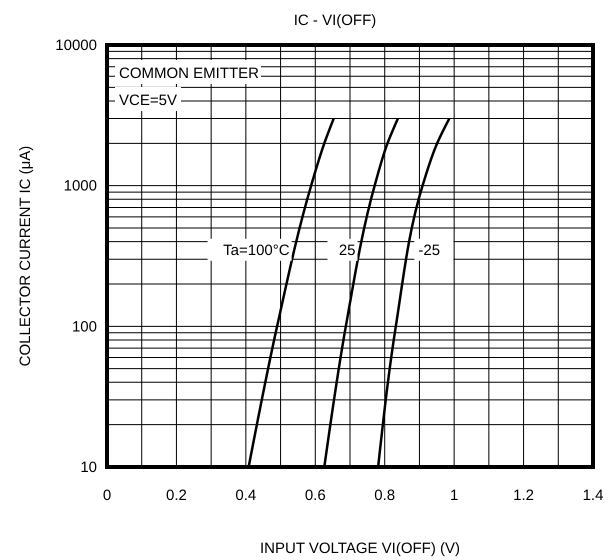  Describe the element at coordinates (25, 256) in the screenshot. I see `y-axis-title: COLLECTOR CURRENT IC (μA)` at that location.